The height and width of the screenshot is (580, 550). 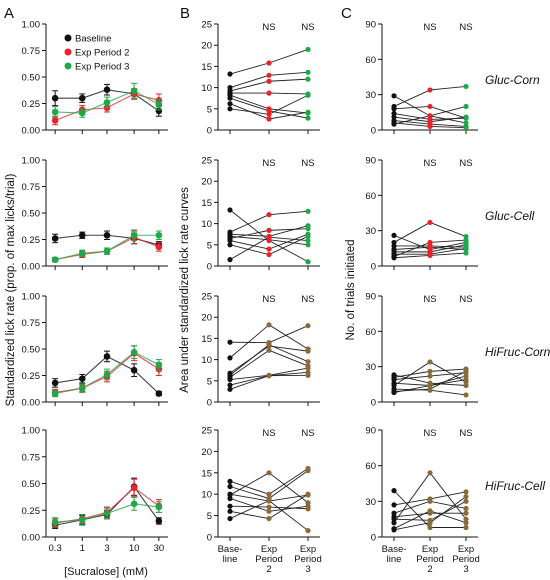 What do you see at coordinates (93, 39) in the screenshot?
I see `legend-label-baseline: Baseline` at bounding box center [93, 39].